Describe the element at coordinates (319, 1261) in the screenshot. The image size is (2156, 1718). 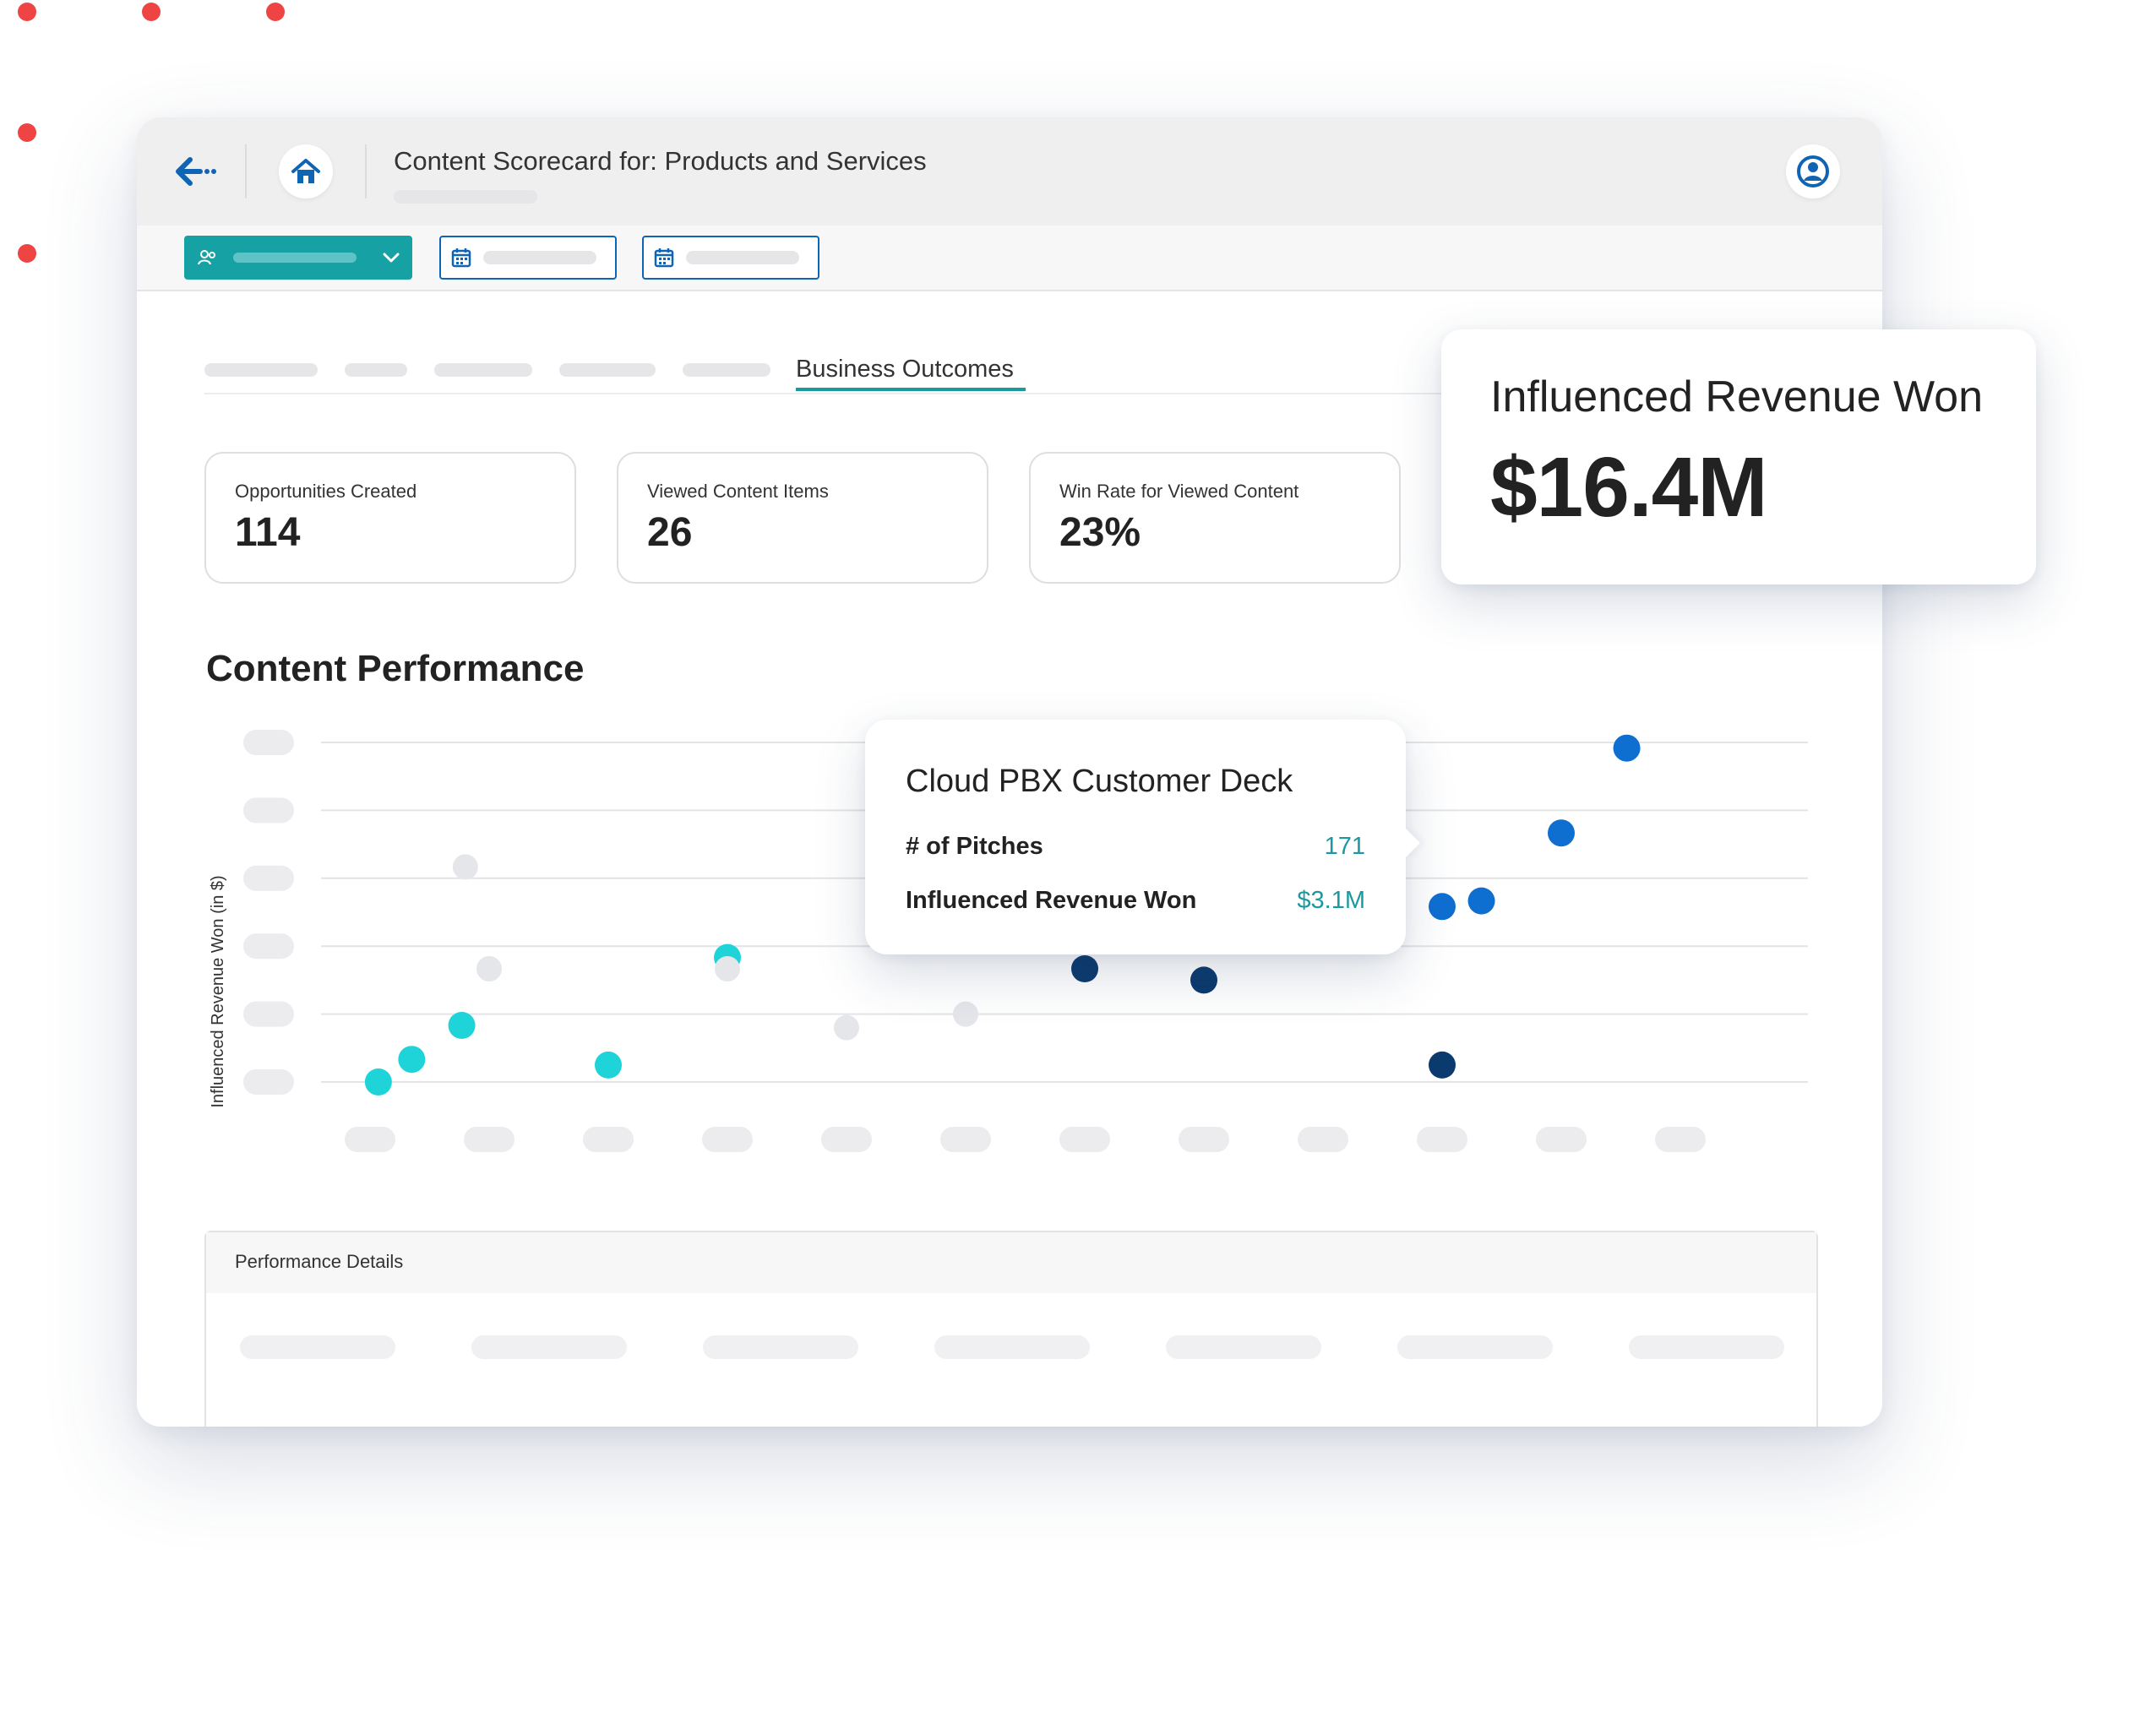
I see `panel-title: Performance Details` at that location.